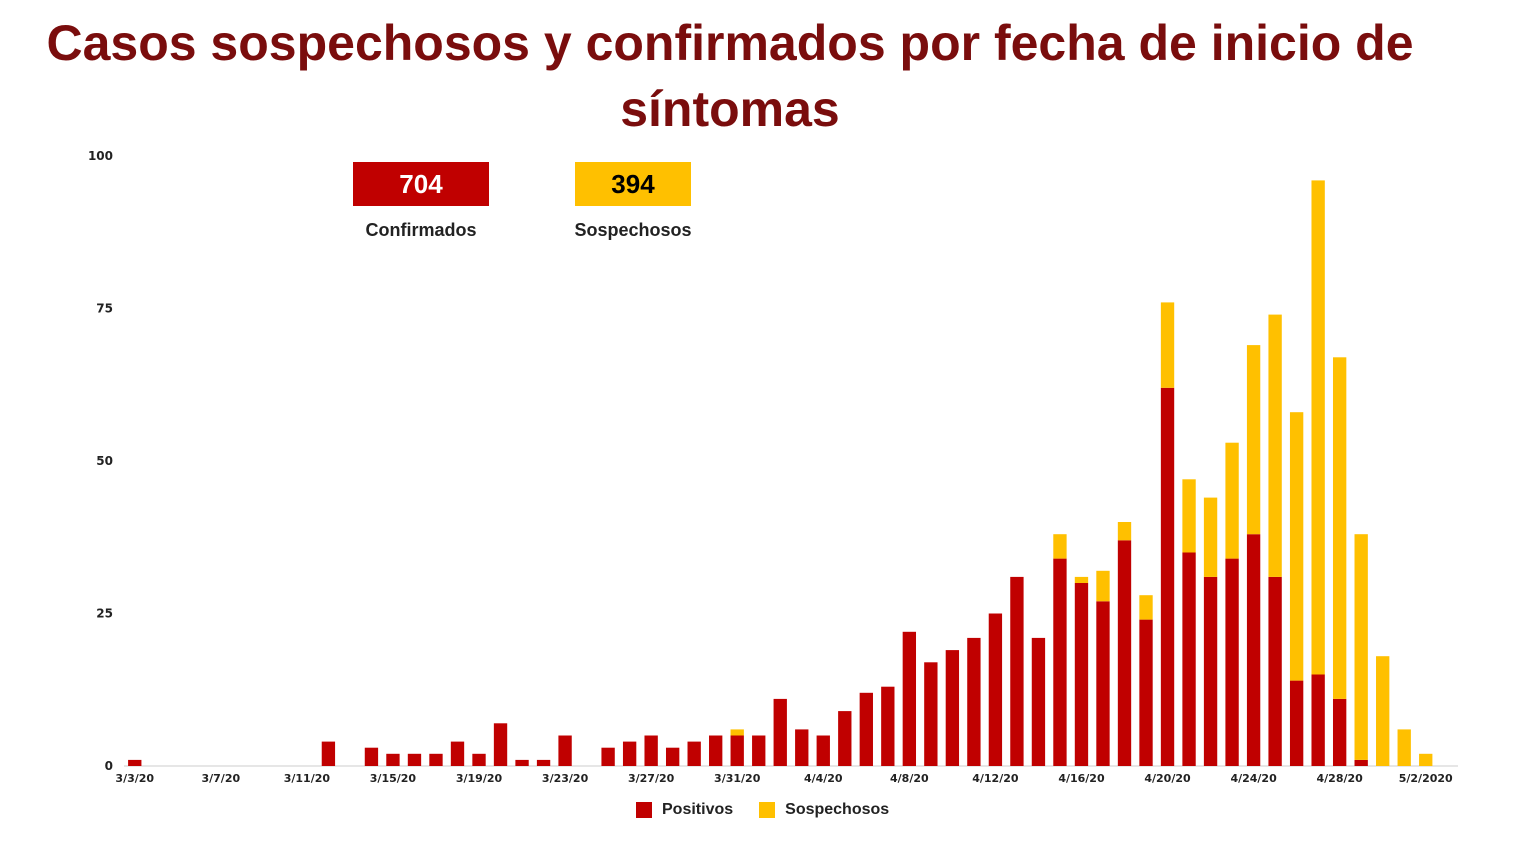  I want to click on x-tick-label: 3/23/20, so click(565, 778).